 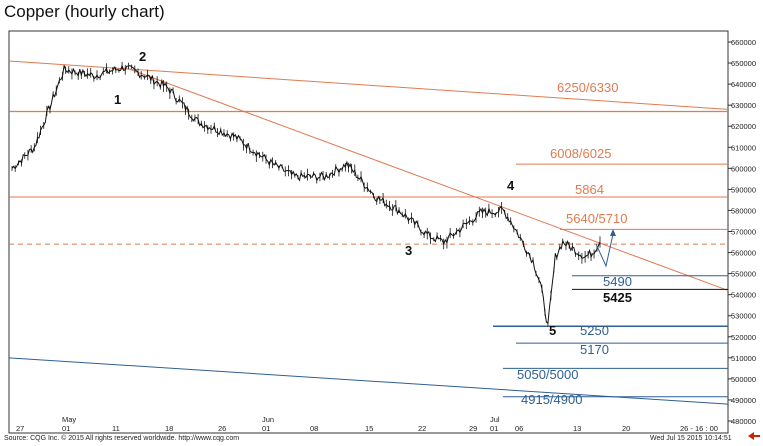 I want to click on wave-label-4: 4, so click(x=511, y=185).